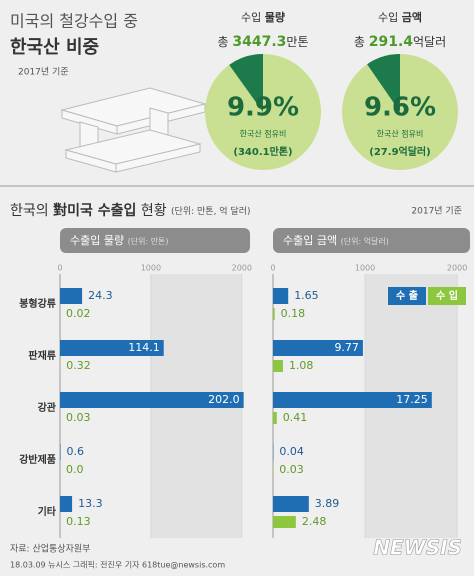 This screenshot has width=474, height=576. I want to click on pie-total-part: 만톤, so click(297, 42).